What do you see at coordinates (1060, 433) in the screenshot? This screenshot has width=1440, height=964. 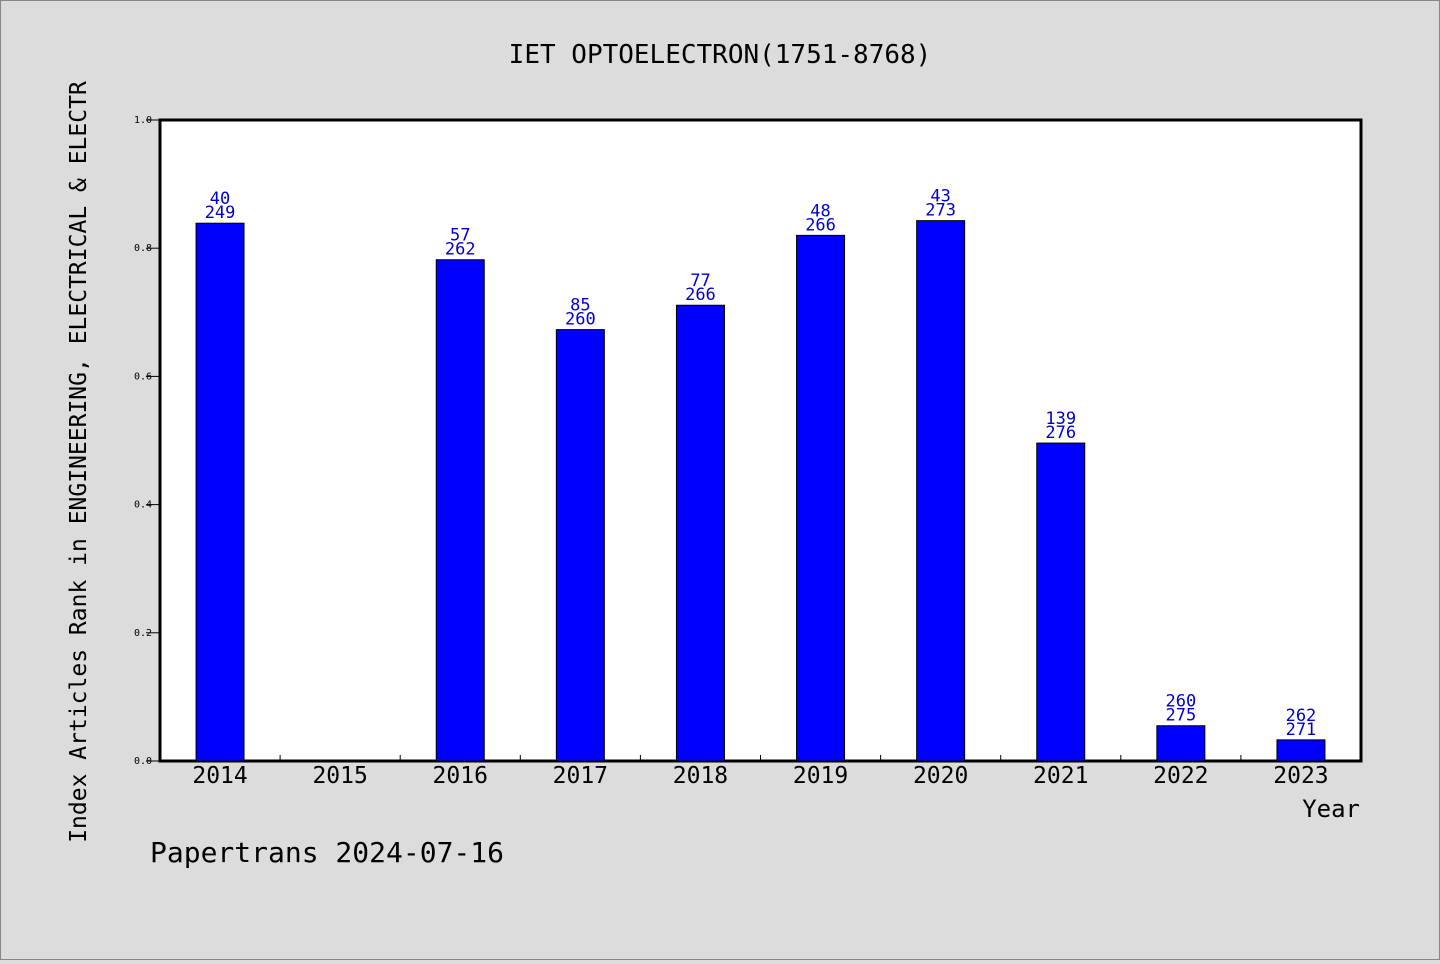 I see `bar-total-label: 276` at bounding box center [1060, 433].